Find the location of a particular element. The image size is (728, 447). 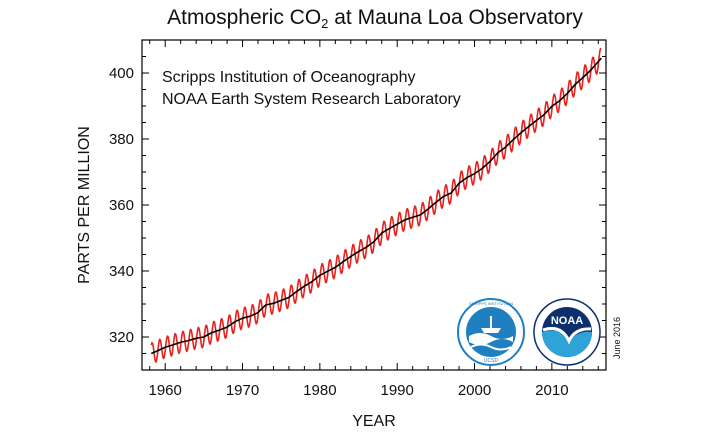

y-tick-label: 340 is located at coordinates (121, 271).